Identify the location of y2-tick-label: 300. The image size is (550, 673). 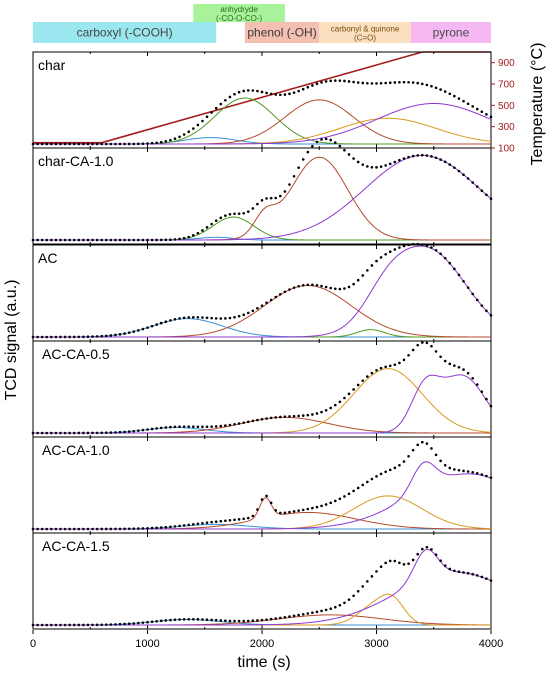
(506, 127).